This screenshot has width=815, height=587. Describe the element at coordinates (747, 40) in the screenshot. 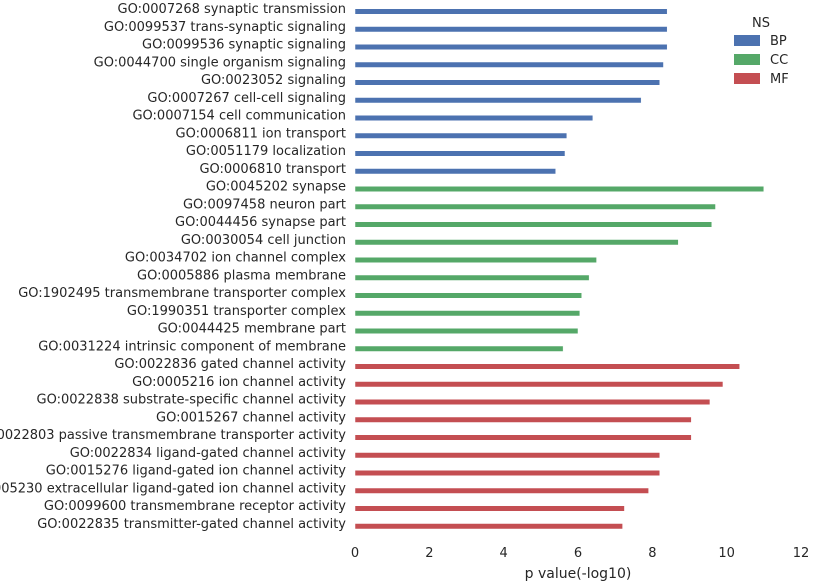

I see `legend-swatch-bp` at that location.